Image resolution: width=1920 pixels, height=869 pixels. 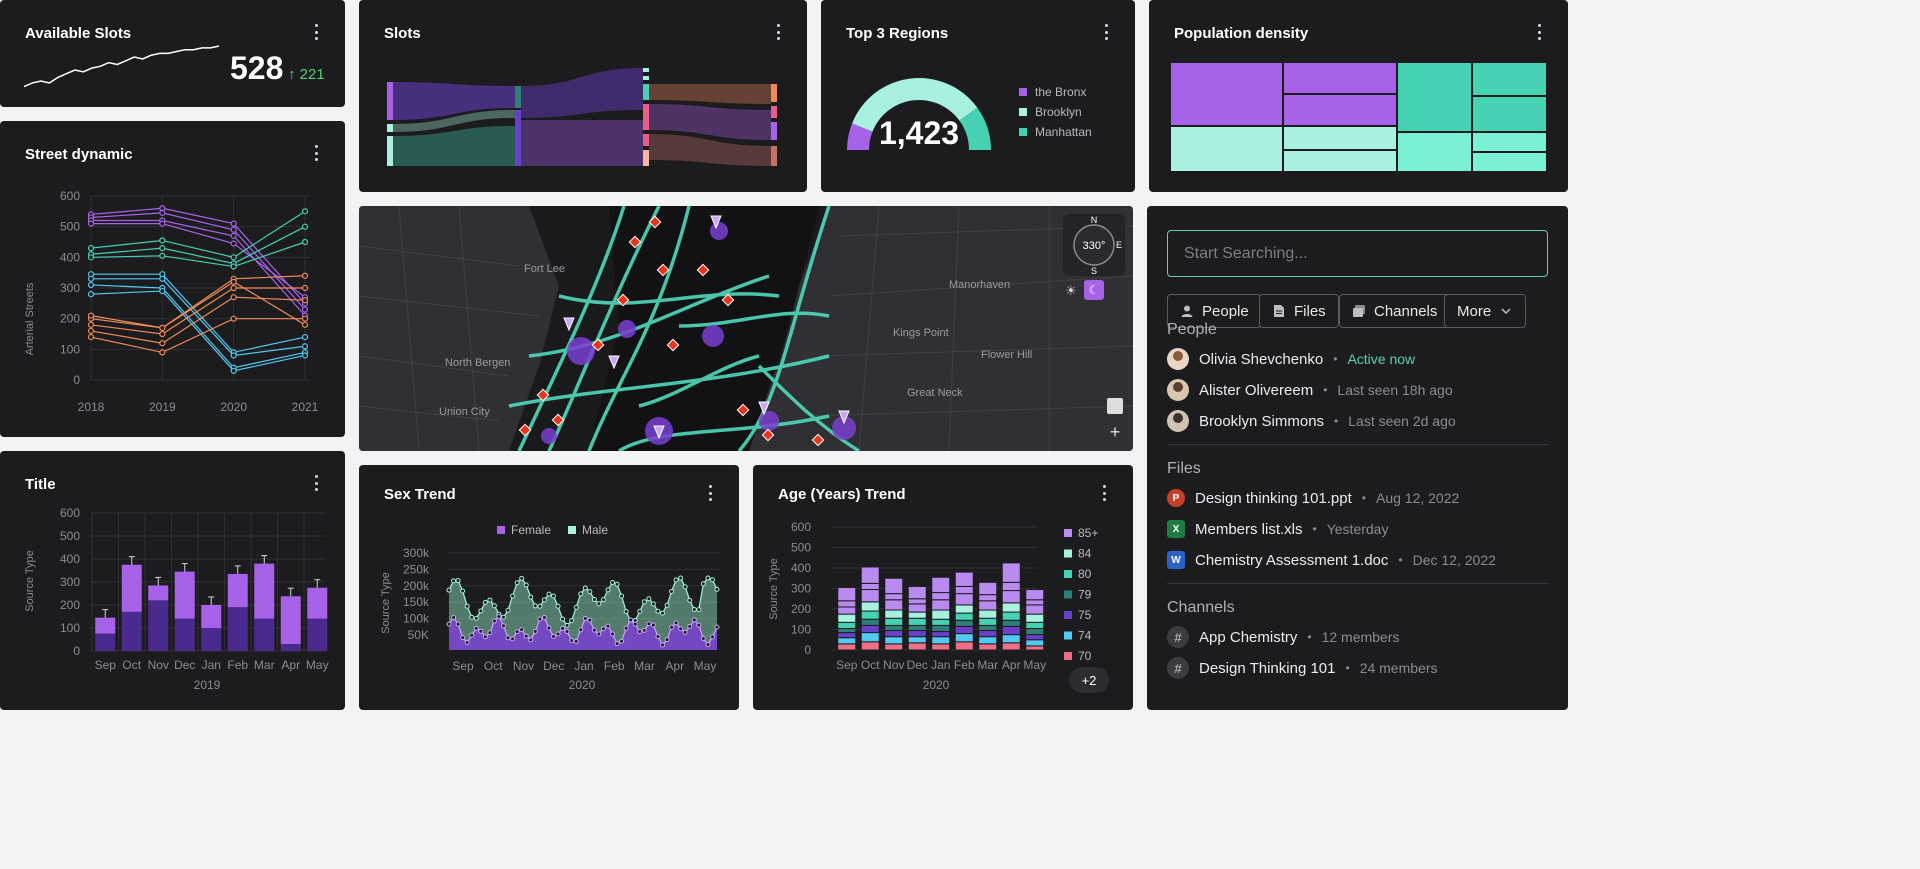 I want to click on file-icon, so click(x=1279, y=311).